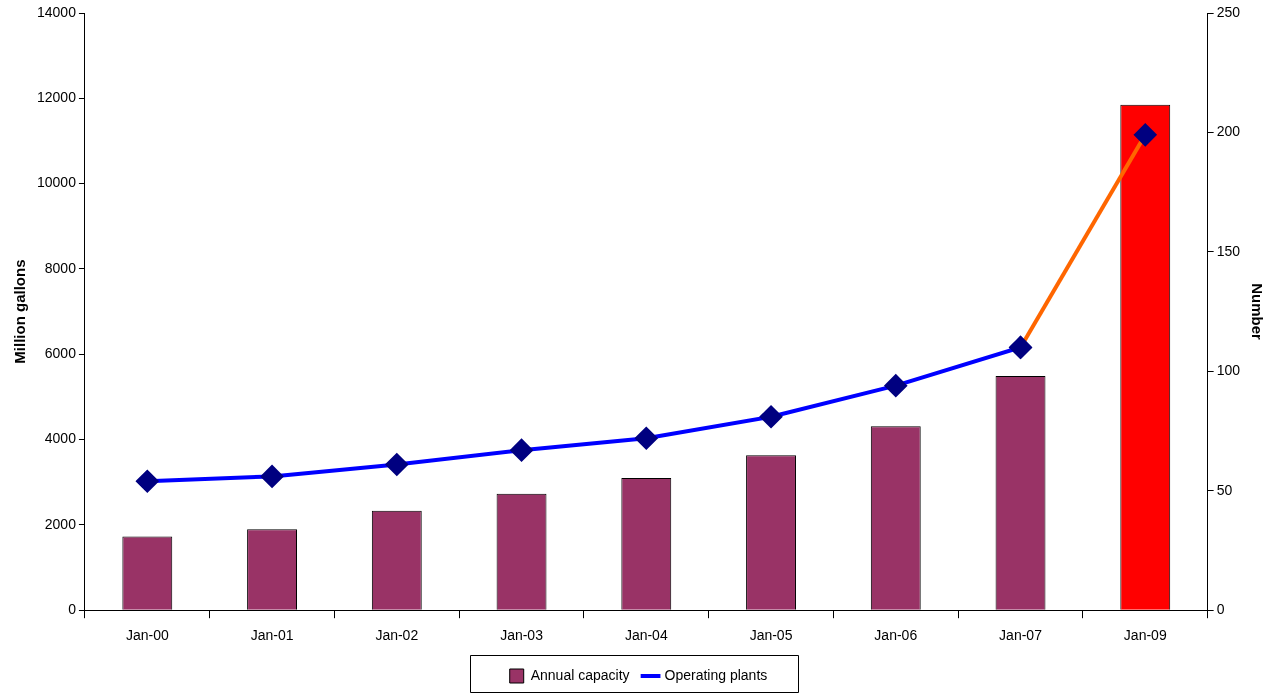  I want to click on y-tick-label: 12000, so click(56, 97).